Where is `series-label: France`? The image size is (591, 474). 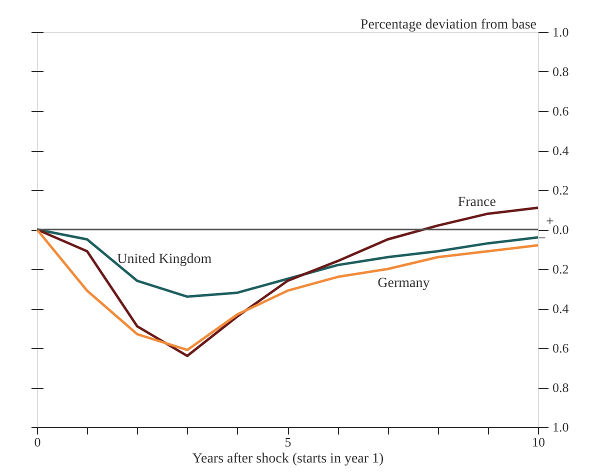
series-label: France is located at coordinates (477, 202).